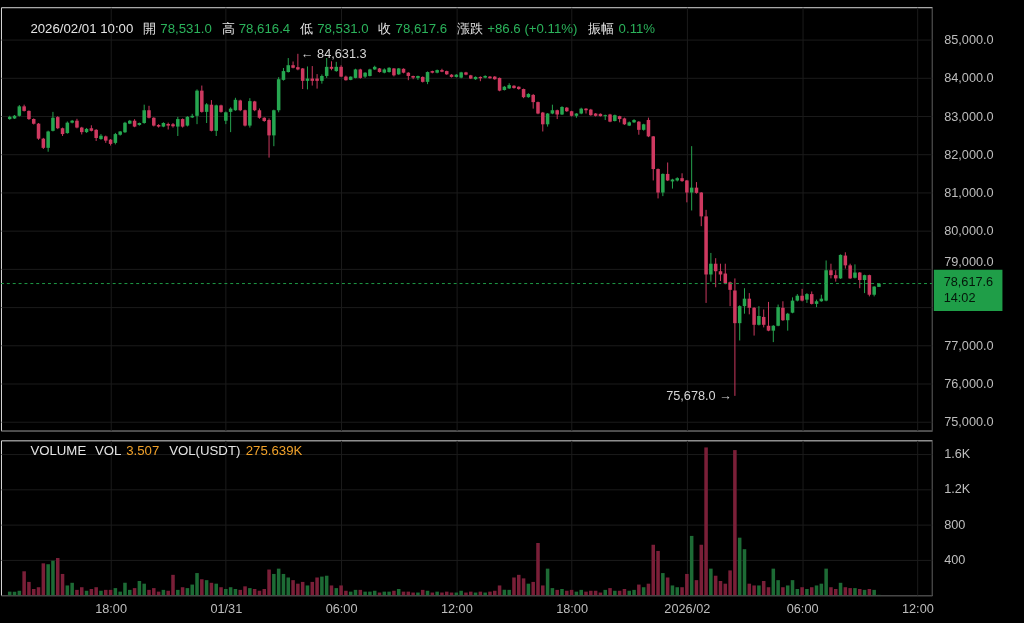 Image resolution: width=1024 pixels, height=626 pixels. I want to click on y-tick-label: 1.2K, so click(957, 489).